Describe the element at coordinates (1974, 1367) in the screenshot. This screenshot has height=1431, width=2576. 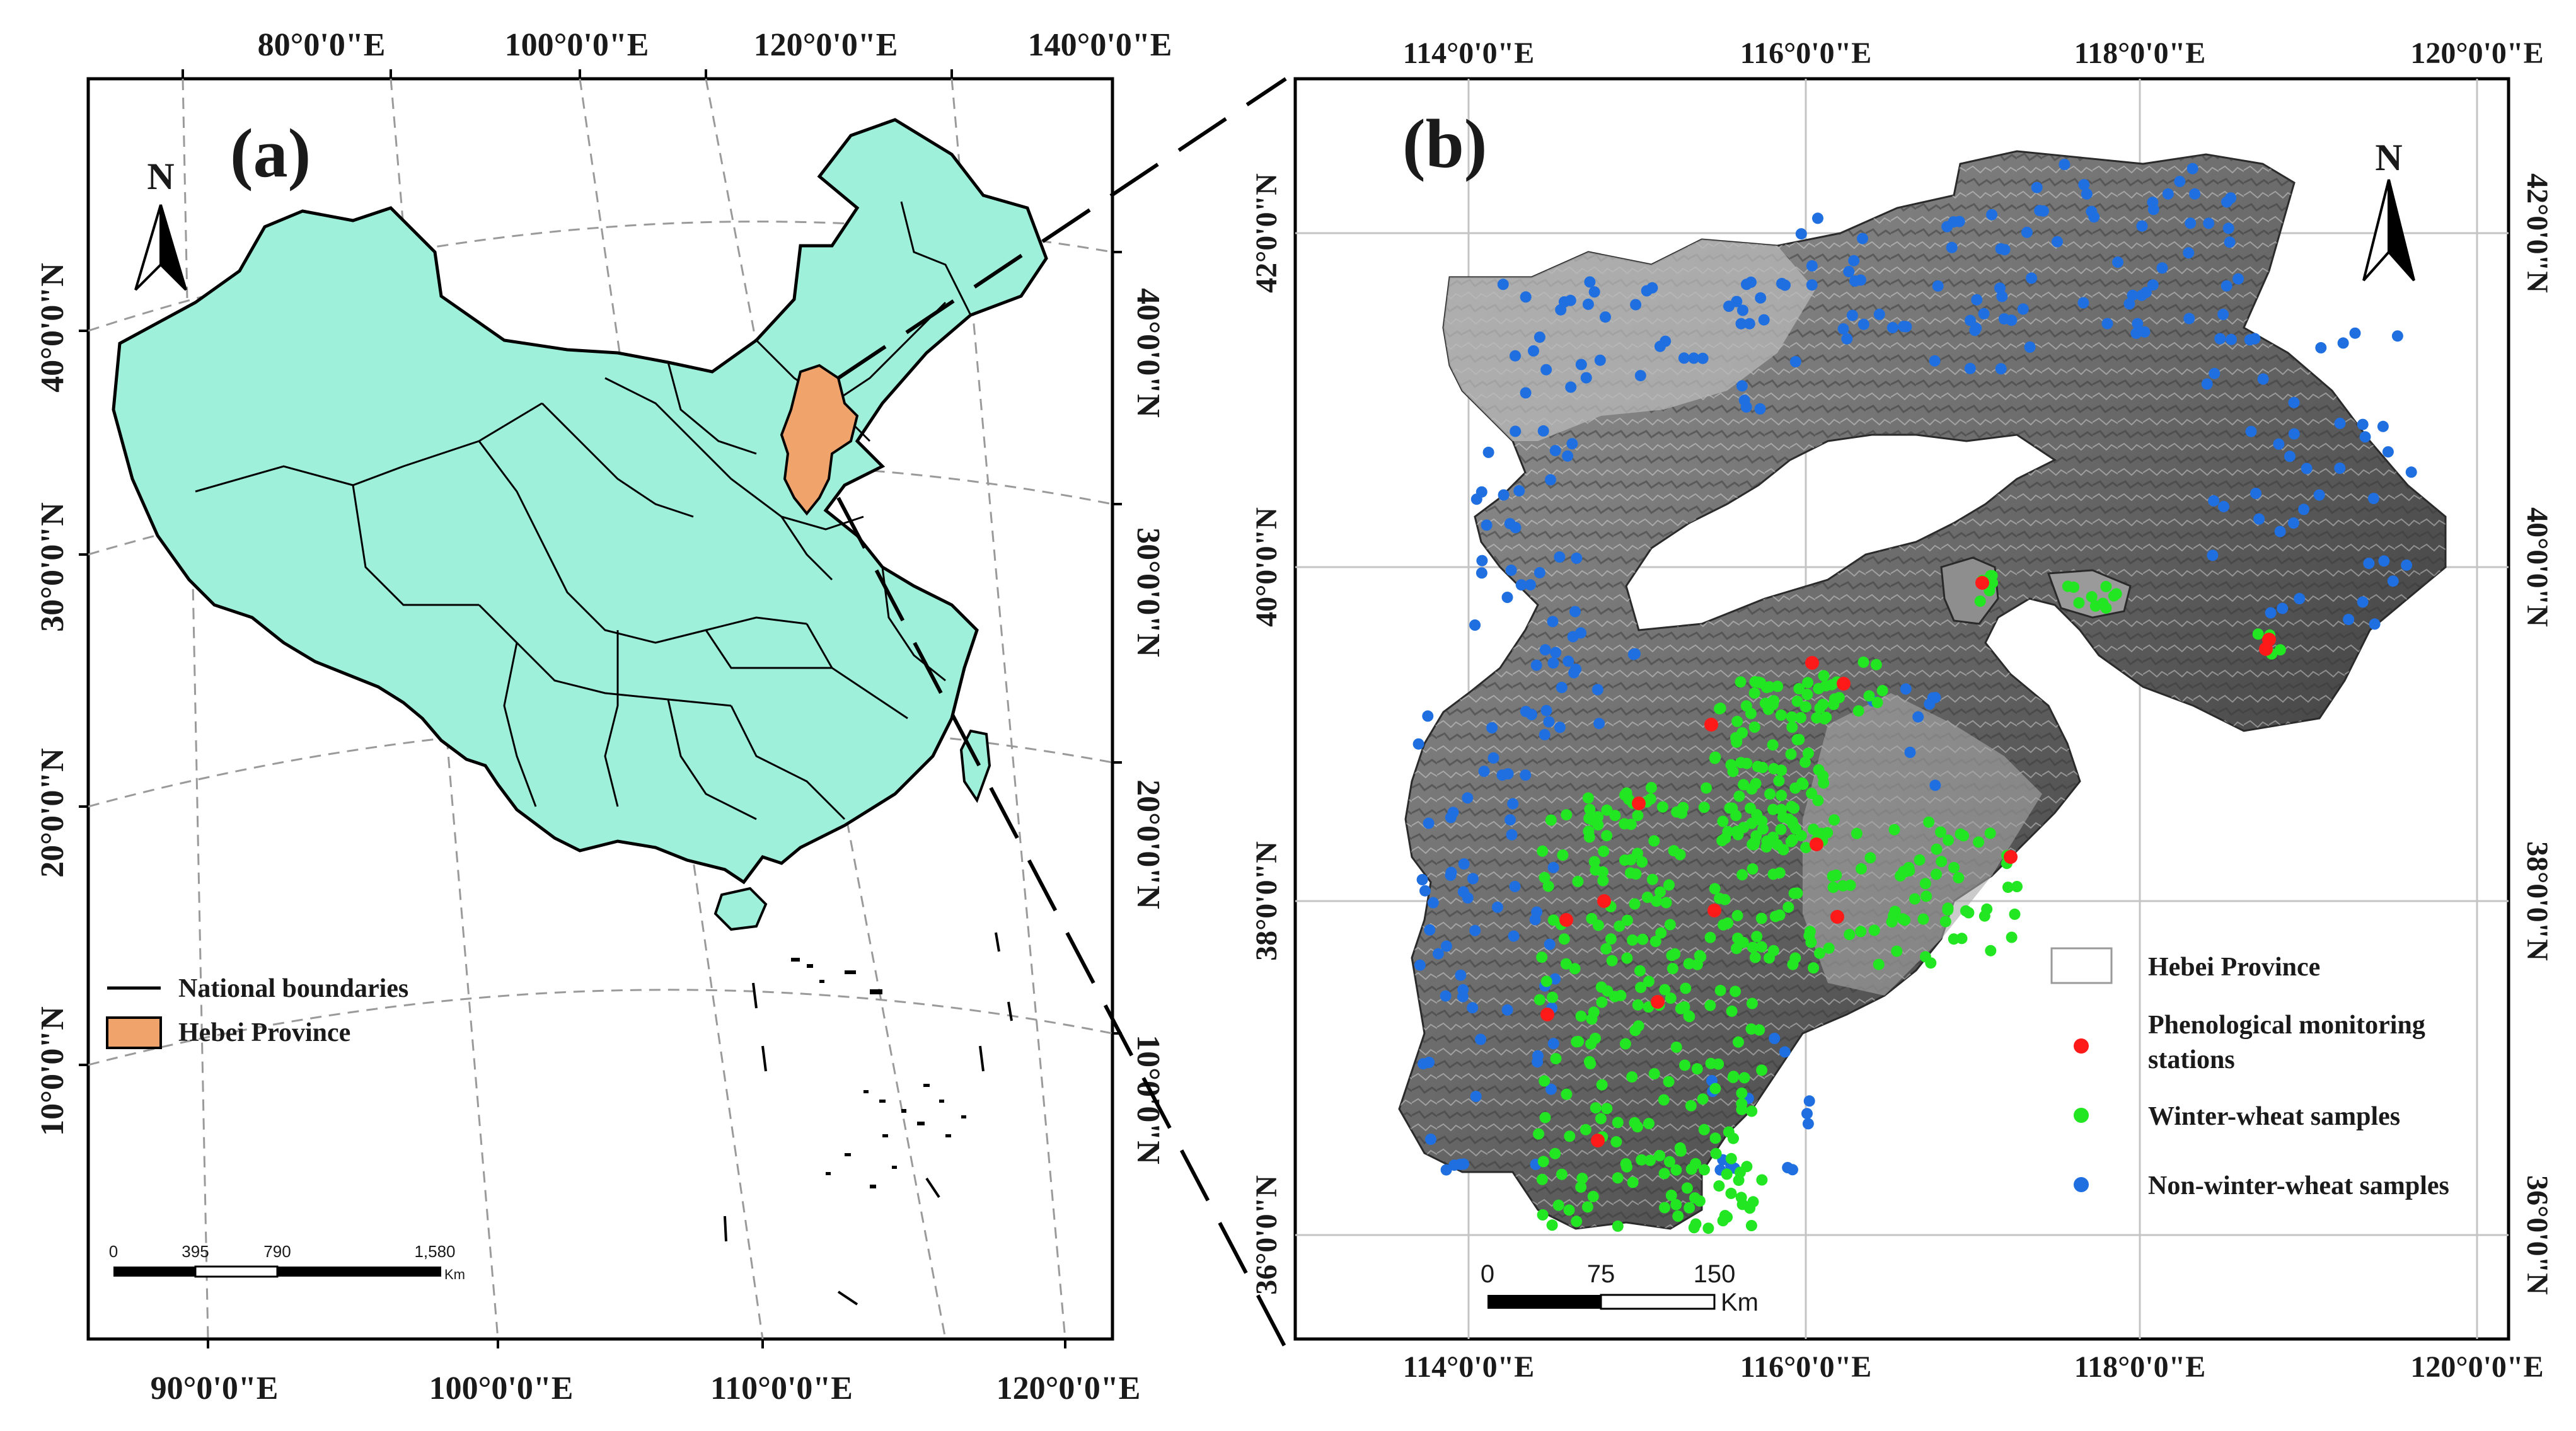
I see `panel-b-bottom-lon-labels: 114°0'0"E 116°0'0"E 118°0'0"E 120°0'0"E` at that location.